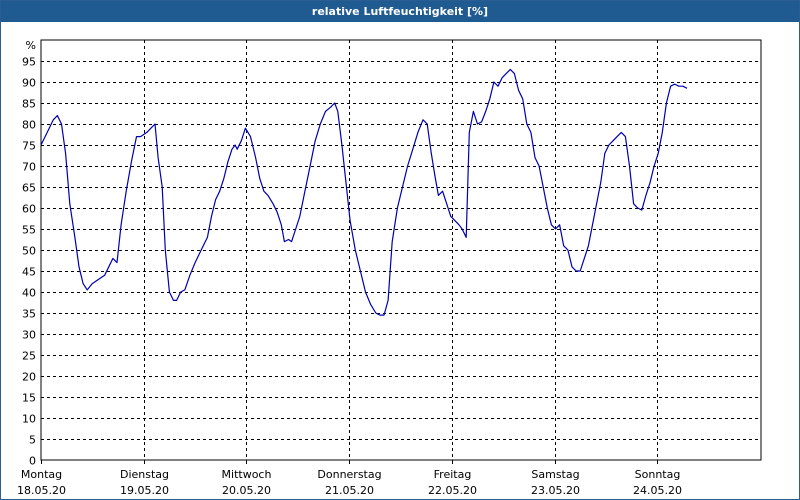  What do you see at coordinates (31, 45) in the screenshot?
I see `y-axis-label: %` at bounding box center [31, 45].